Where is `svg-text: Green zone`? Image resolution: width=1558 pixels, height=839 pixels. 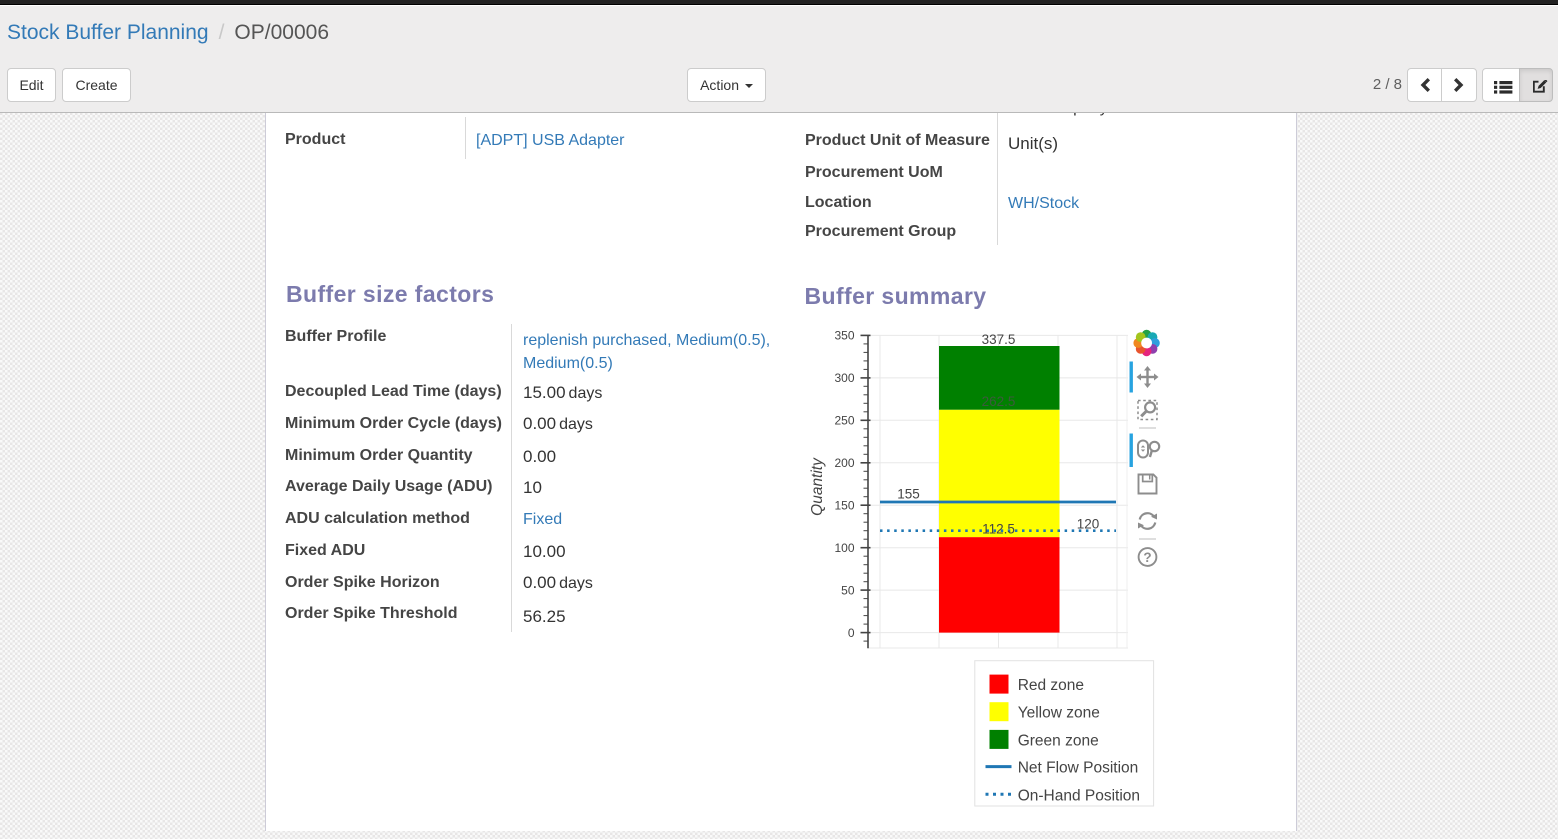 svg-text: Green zone is located at coordinates (1058, 740).